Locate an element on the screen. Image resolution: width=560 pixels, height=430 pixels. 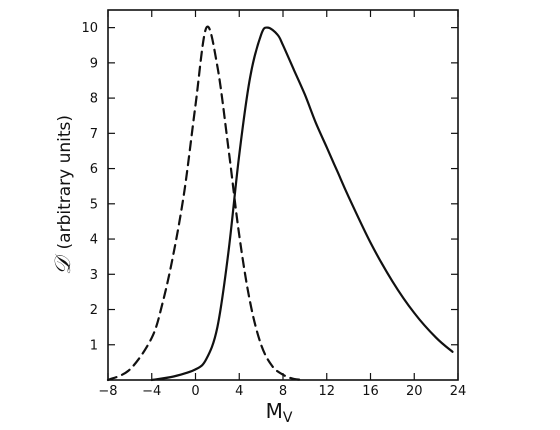
x-tick-label: 20 is located at coordinates (414, 391).